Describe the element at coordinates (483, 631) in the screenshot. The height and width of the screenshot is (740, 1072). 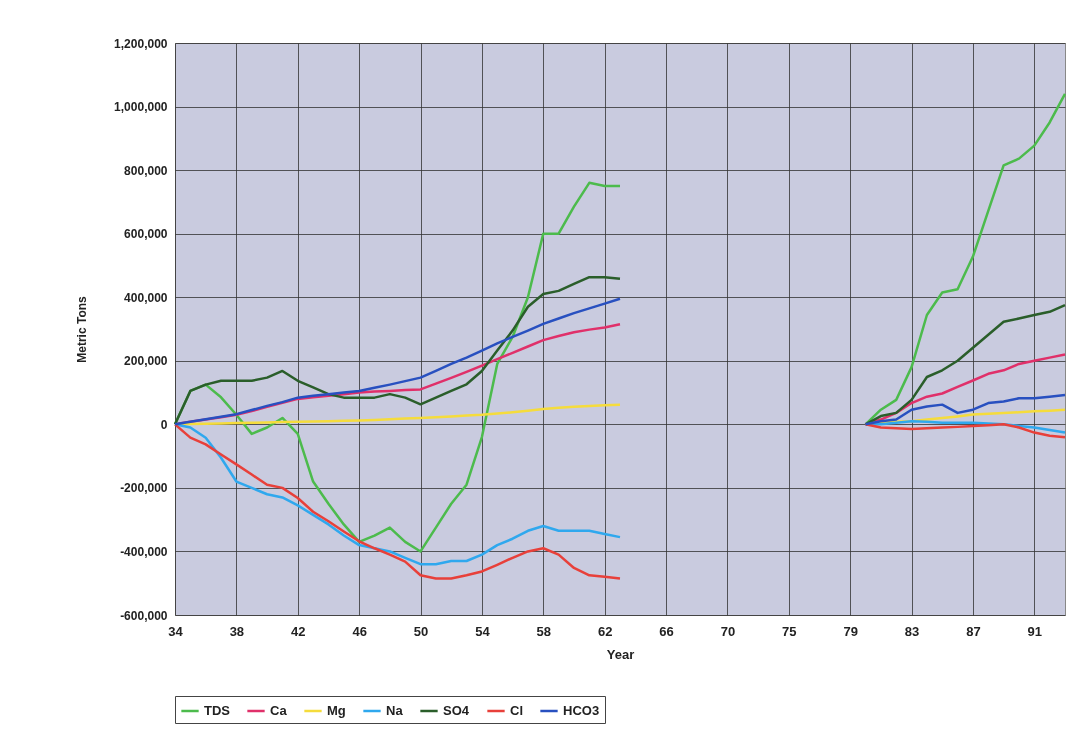
I see `x-tick-label: 54` at that location.